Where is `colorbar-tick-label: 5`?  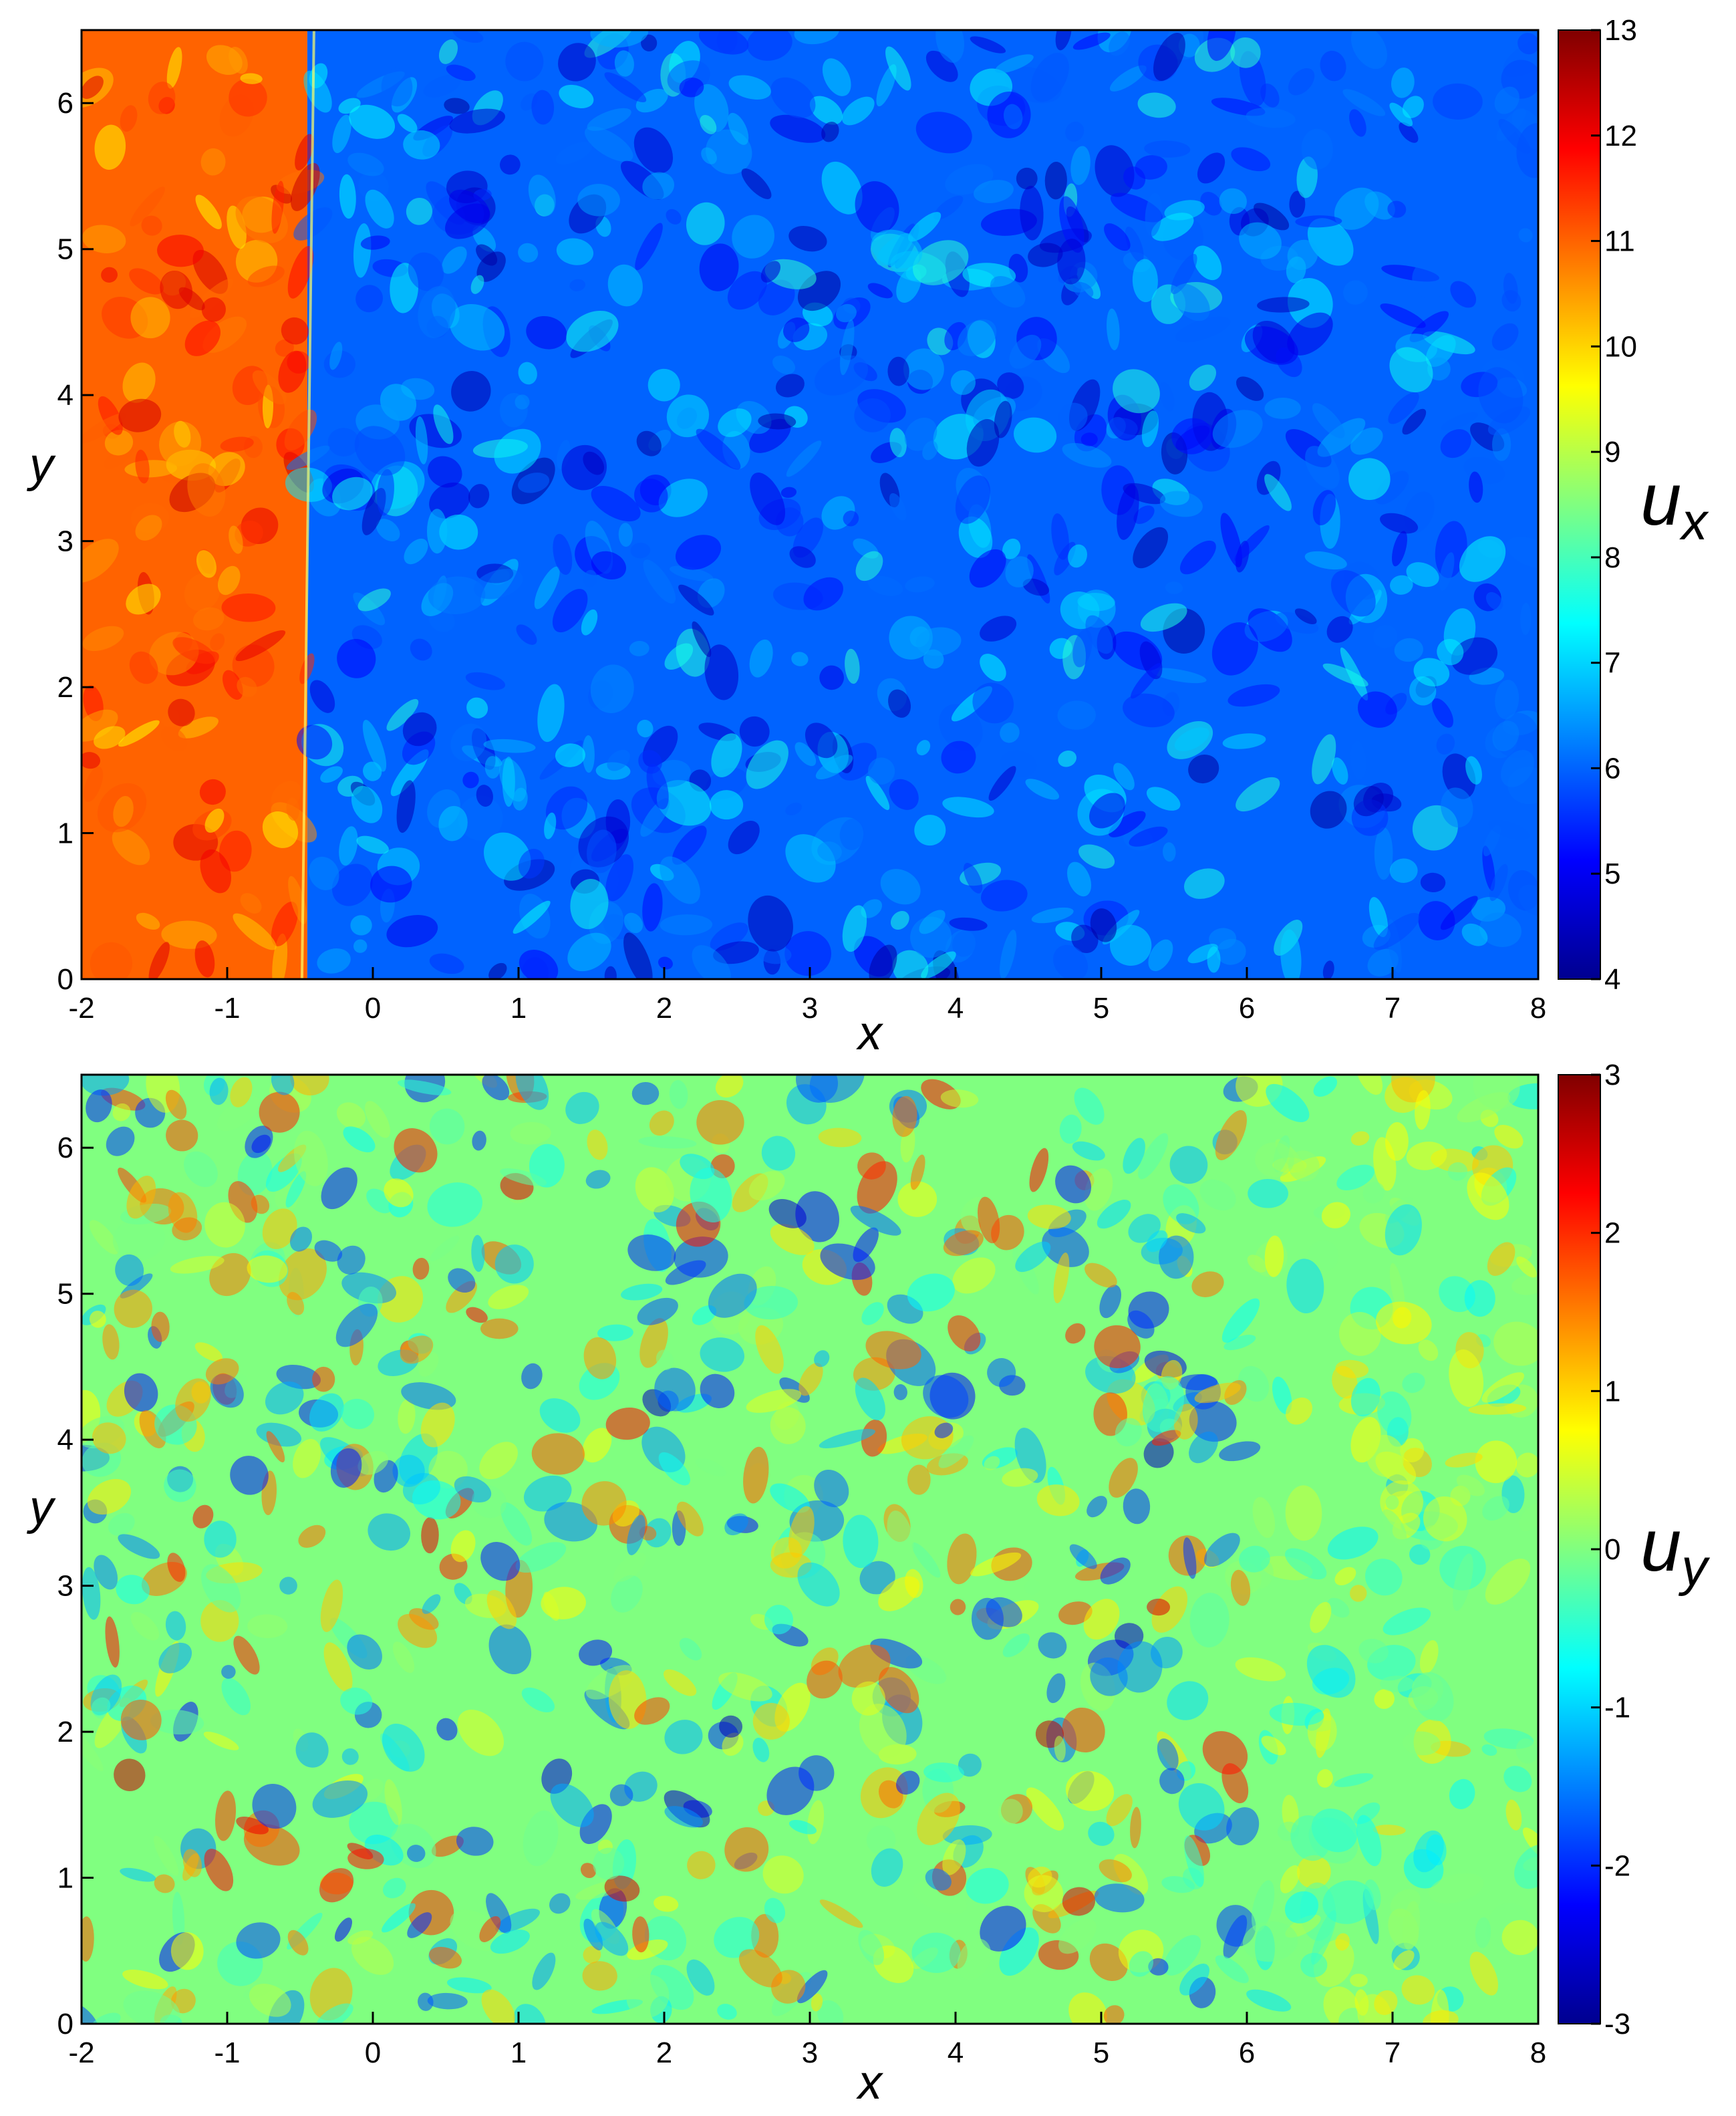
colorbar-tick-label: 5 is located at coordinates (1612, 873).